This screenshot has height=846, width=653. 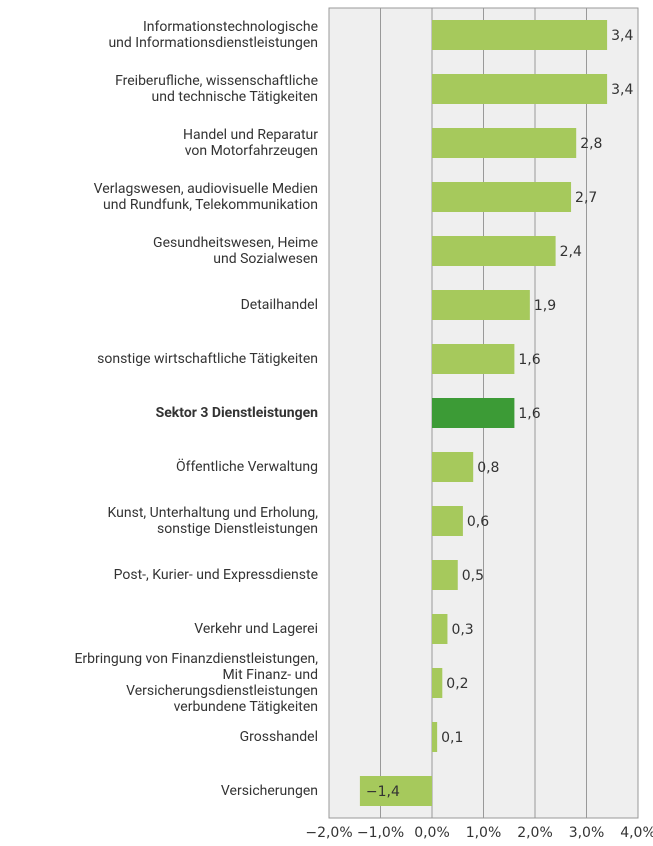 What do you see at coordinates (457, 684) in the screenshot?
I see `value-label: 0,2` at bounding box center [457, 684].